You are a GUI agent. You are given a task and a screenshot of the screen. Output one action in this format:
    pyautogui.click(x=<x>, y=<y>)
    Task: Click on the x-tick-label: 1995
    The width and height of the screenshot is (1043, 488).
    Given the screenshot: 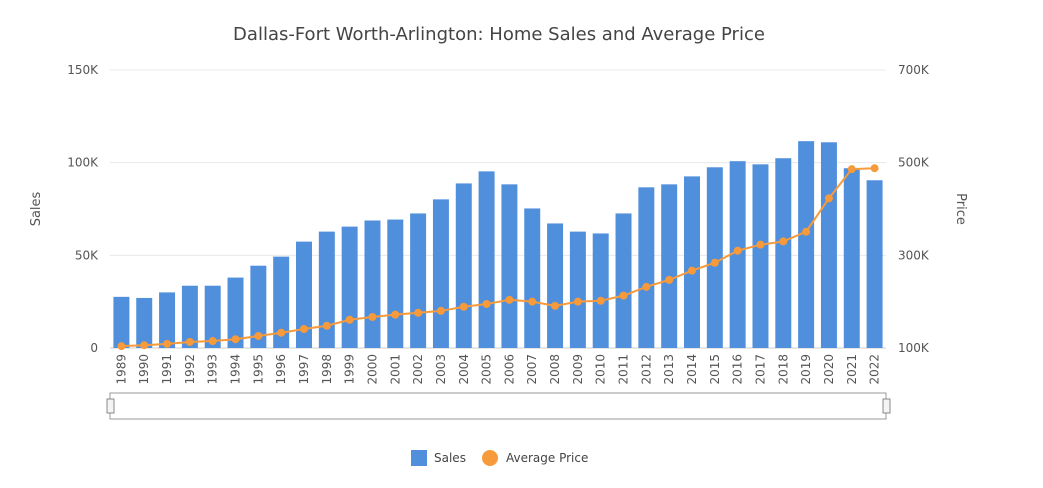 What is the action you would take?
    pyautogui.click(x=258, y=369)
    